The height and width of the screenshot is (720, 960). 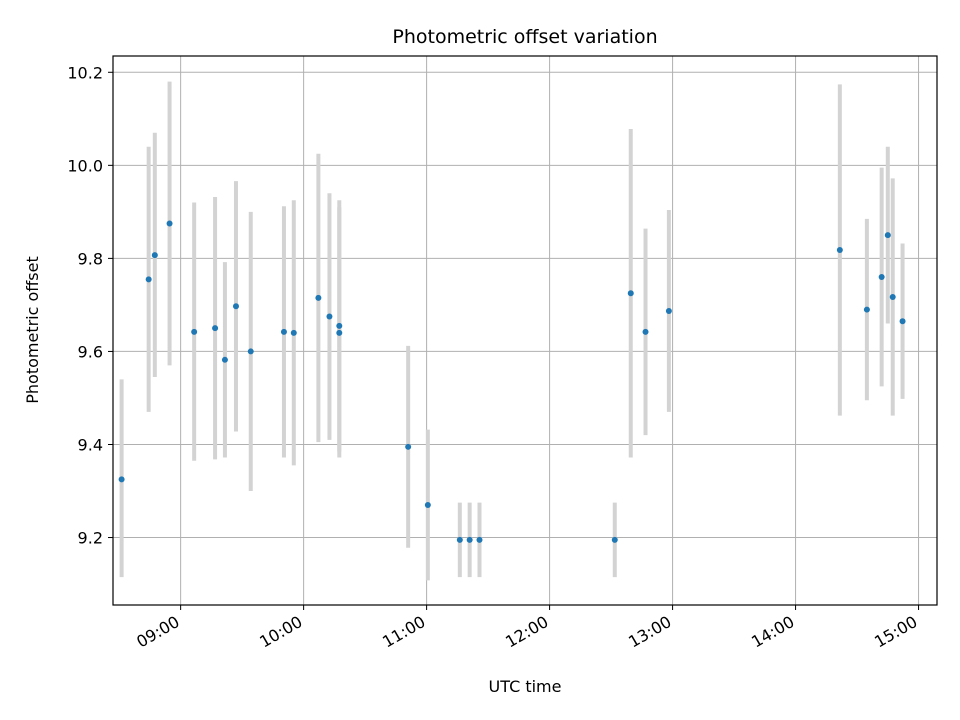 What do you see at coordinates (526, 632) in the screenshot?
I see `x-tick-label: 12:00` at bounding box center [526, 632].